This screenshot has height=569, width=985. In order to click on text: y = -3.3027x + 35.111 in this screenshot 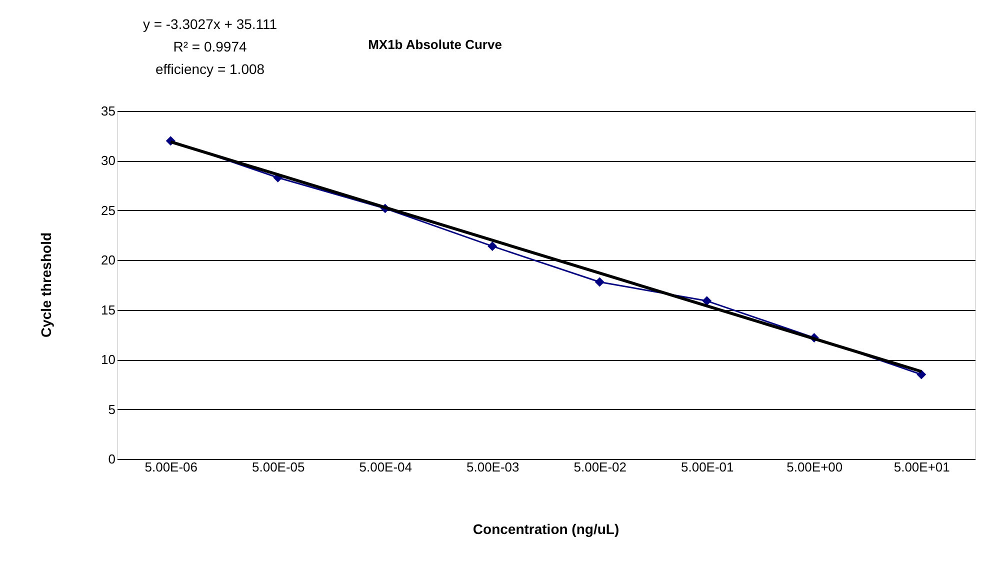, I will do `click(210, 24)`.